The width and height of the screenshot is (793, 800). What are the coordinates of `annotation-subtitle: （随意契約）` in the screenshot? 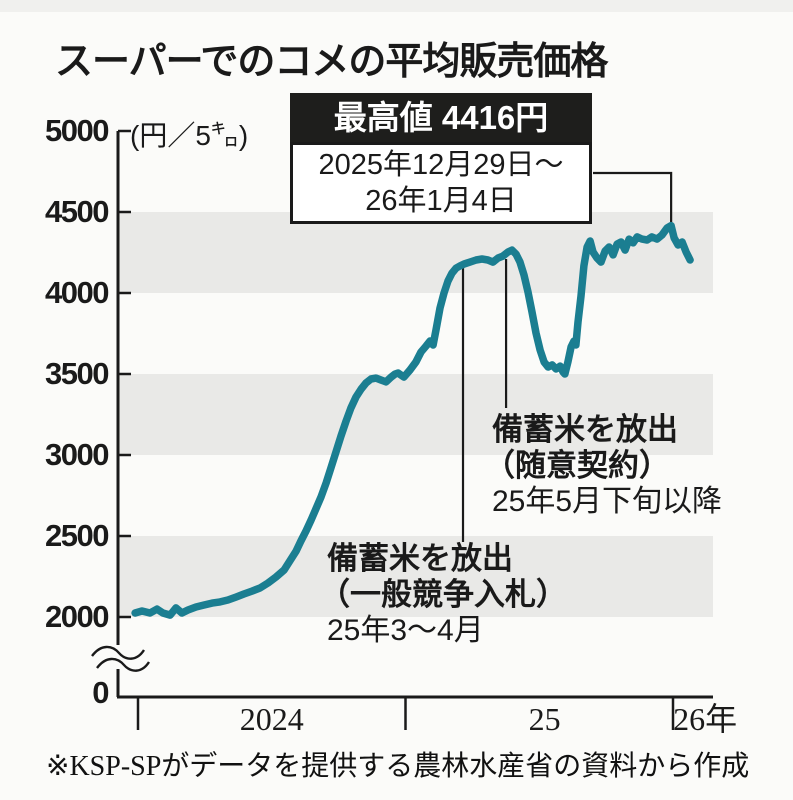 It's located at (577, 465).